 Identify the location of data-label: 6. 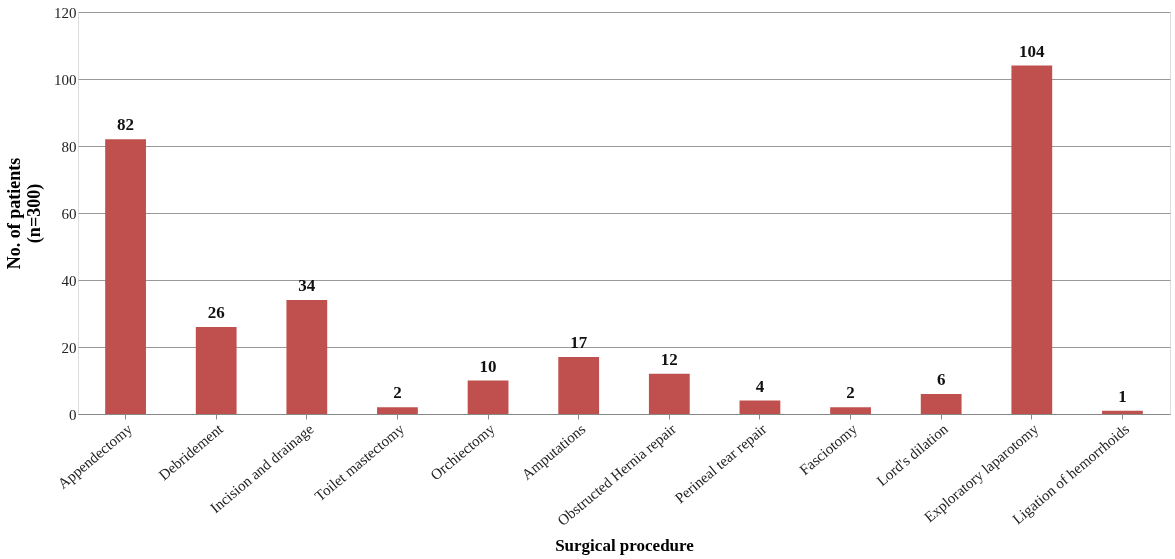
(941, 379).